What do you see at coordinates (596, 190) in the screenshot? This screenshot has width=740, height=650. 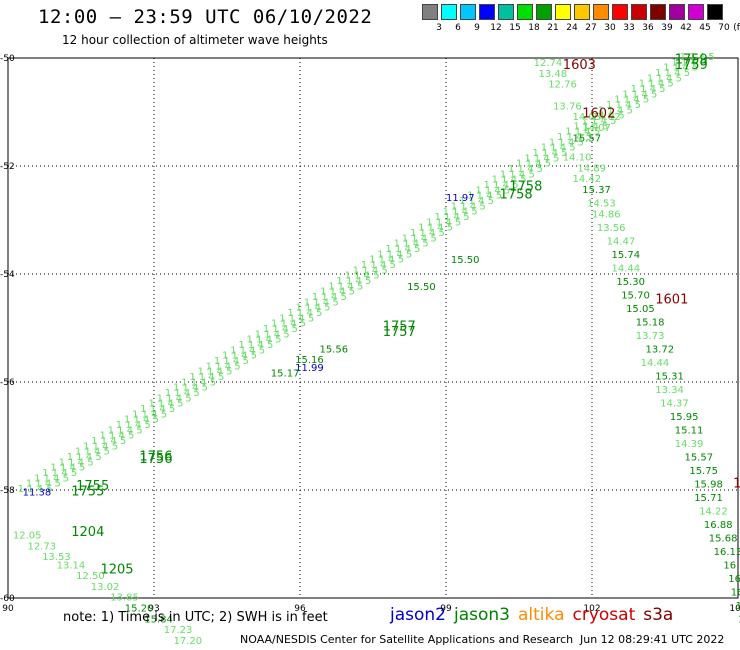 I see `wave-height-label: 15.37` at bounding box center [596, 190].